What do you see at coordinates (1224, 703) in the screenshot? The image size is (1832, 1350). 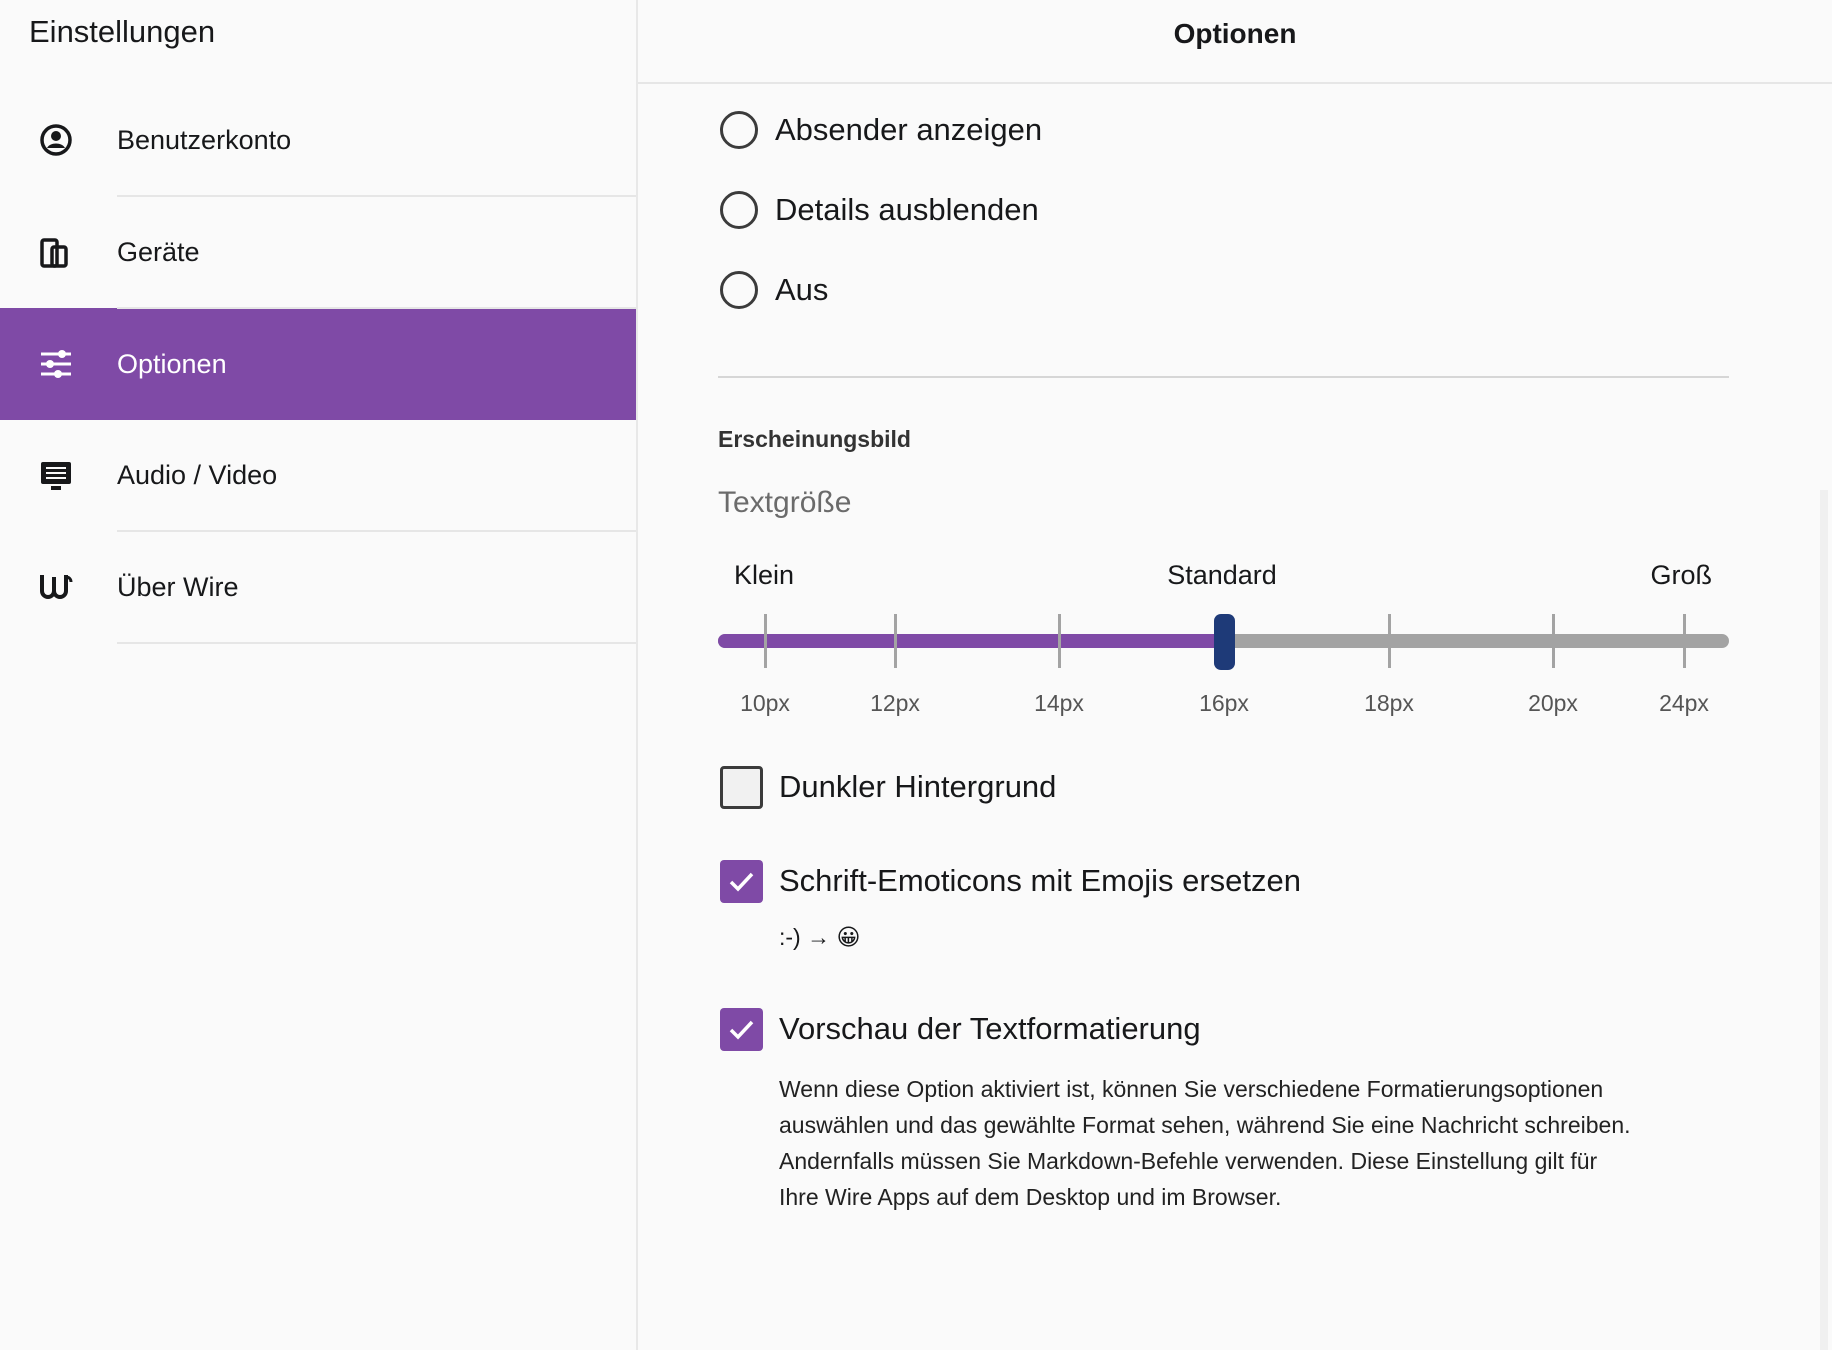 I see `tick-label: 16px` at bounding box center [1224, 703].